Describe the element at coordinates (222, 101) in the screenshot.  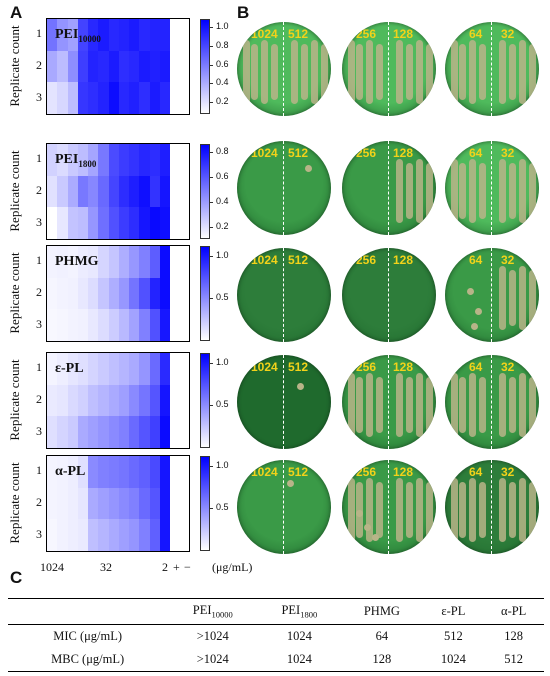
I see `colorbar-tick-label: 0.2` at that location.